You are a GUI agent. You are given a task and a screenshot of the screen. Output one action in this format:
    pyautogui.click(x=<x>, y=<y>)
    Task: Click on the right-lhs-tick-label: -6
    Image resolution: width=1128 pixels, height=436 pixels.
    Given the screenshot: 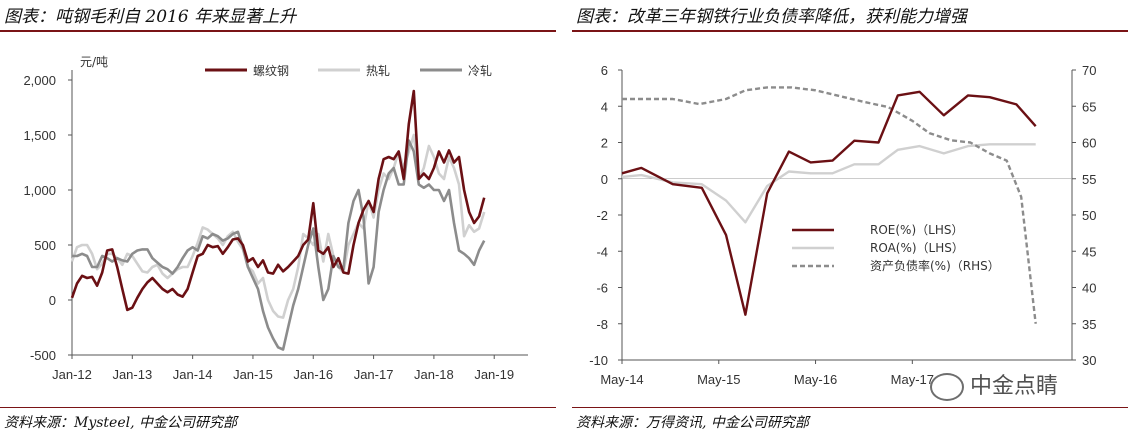 What is the action you would take?
    pyautogui.click(x=602, y=288)
    